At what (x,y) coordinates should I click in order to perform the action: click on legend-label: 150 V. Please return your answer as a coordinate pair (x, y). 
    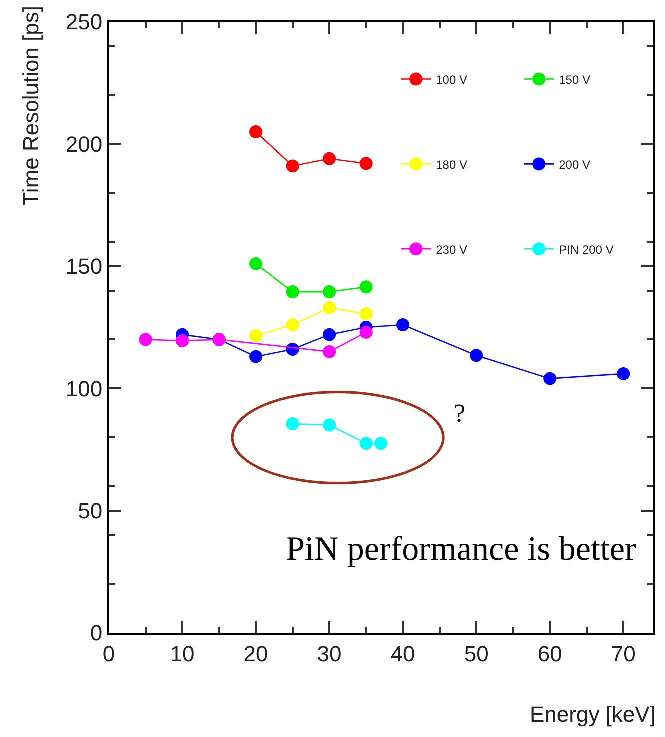
    Looking at the image, I should click on (574, 79).